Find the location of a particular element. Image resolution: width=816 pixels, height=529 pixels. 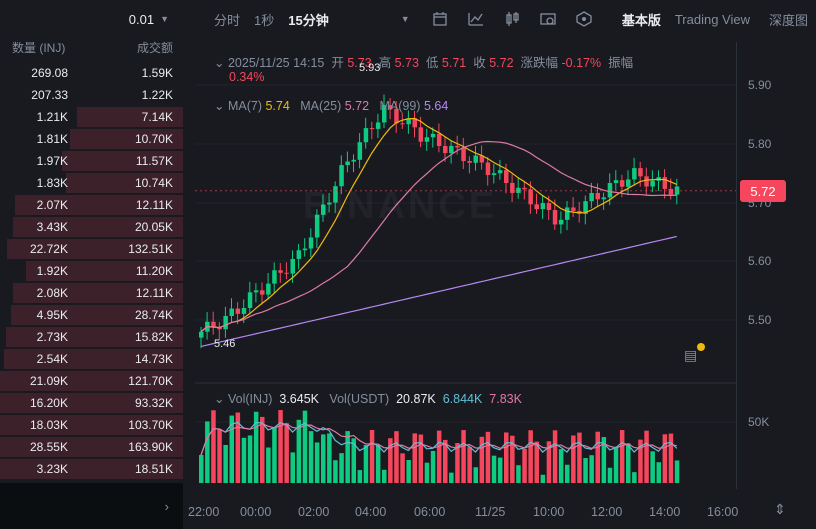

order-book-row: 18.03K 103.70K is located at coordinates (91, 425).